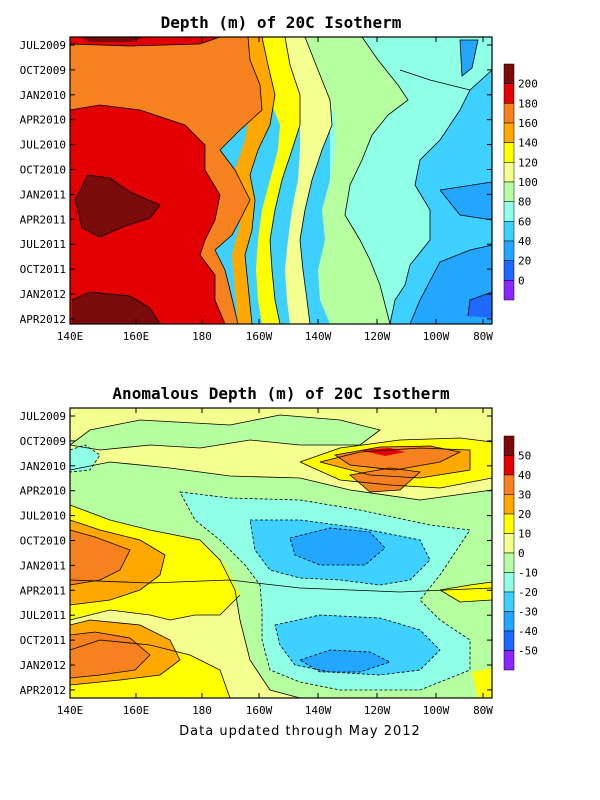 The width and height of the screenshot is (600, 800). What do you see at coordinates (43, 466) in the screenshot?
I see `y-tick-label: JAN2010` at bounding box center [43, 466].